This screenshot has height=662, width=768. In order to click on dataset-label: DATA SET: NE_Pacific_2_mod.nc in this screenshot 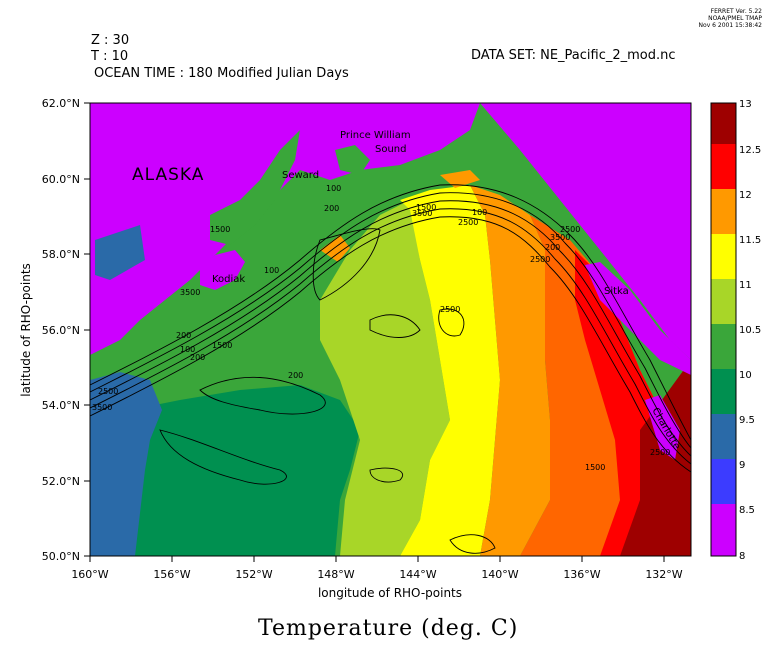, I will do `click(573, 55)`.